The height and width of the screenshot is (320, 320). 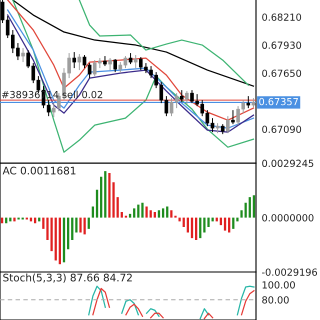 What do you see at coordinates (275, 300) in the screenshot?
I see `y-tick-label: 80.00` at bounding box center [275, 300].